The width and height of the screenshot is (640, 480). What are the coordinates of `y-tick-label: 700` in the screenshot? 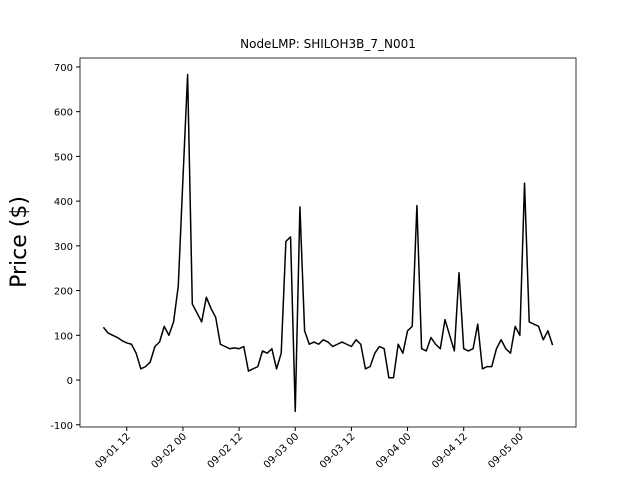 It's located at (63, 68).